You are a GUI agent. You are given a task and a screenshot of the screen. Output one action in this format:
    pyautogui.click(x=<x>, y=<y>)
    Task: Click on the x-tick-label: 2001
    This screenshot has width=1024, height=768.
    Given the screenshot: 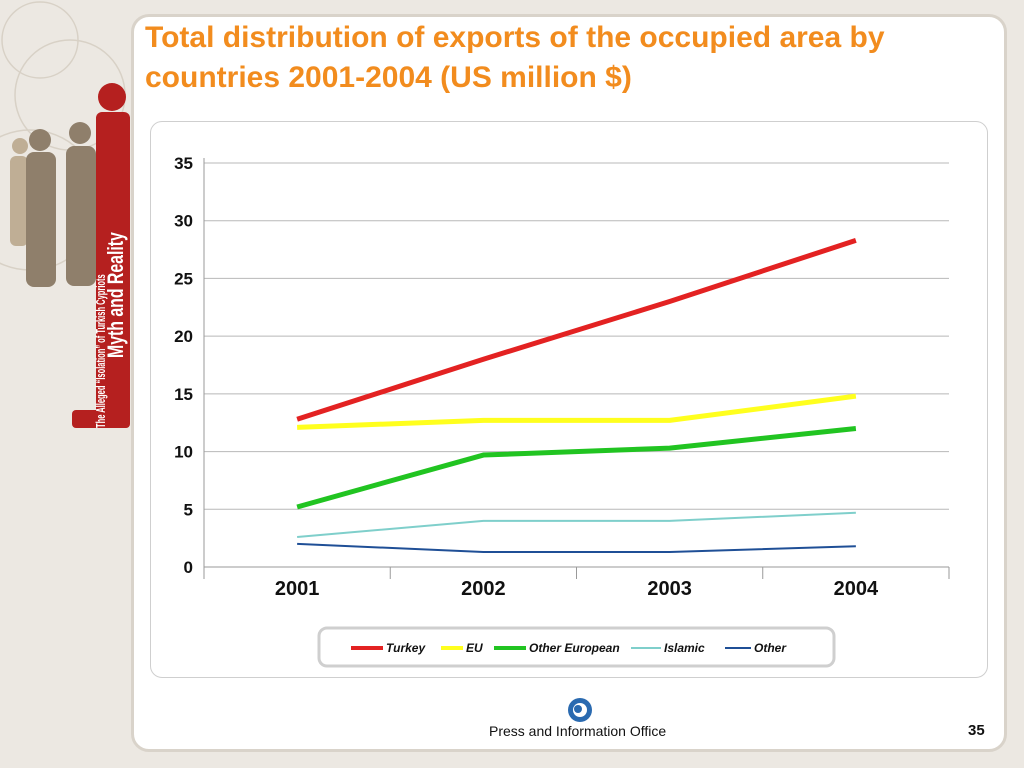 What is the action you would take?
    pyautogui.click(x=297, y=589)
    